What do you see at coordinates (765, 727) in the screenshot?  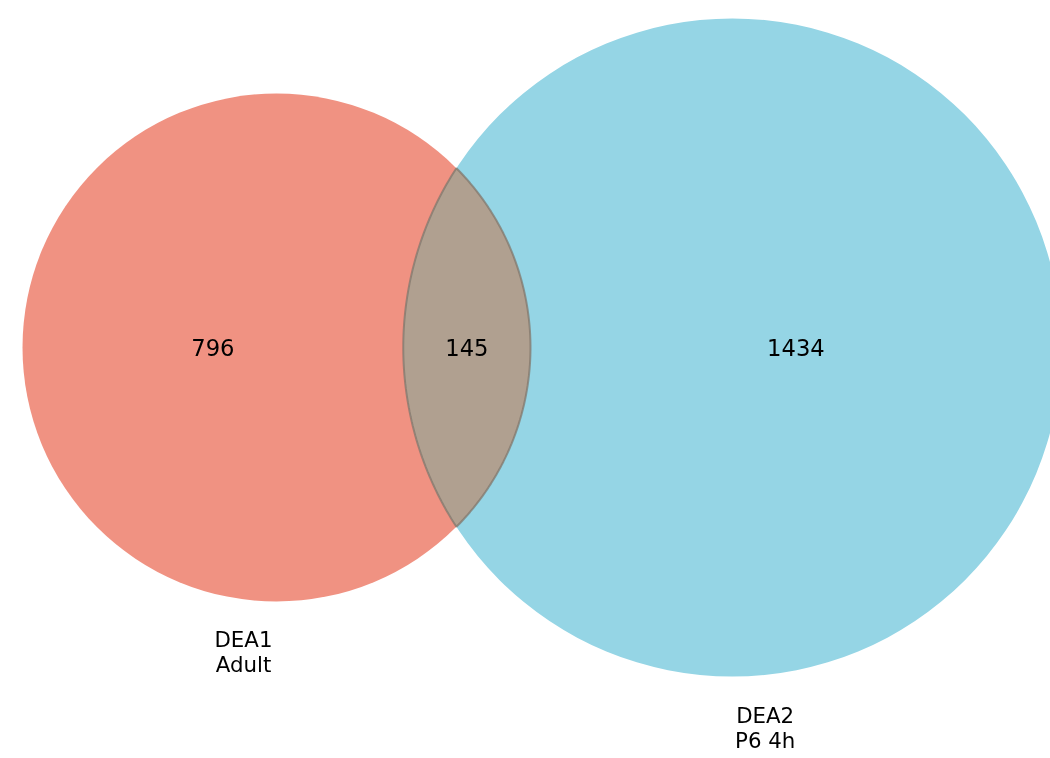 I see `category-label: DEA2 P6 4h` at bounding box center [765, 727].